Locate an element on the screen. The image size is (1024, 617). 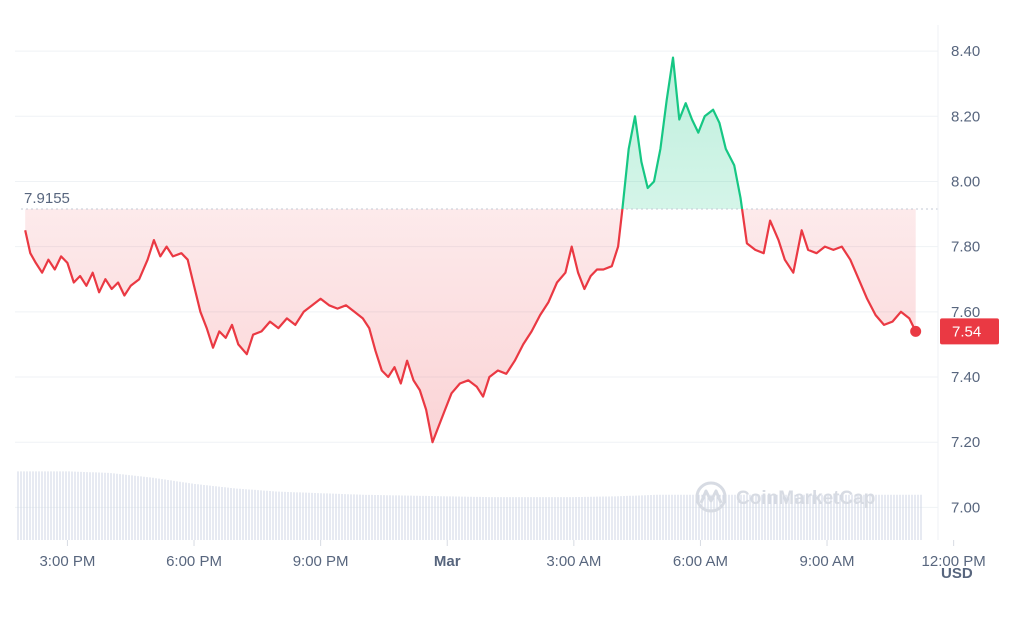
price-area-up is located at coordinates (682, 133).